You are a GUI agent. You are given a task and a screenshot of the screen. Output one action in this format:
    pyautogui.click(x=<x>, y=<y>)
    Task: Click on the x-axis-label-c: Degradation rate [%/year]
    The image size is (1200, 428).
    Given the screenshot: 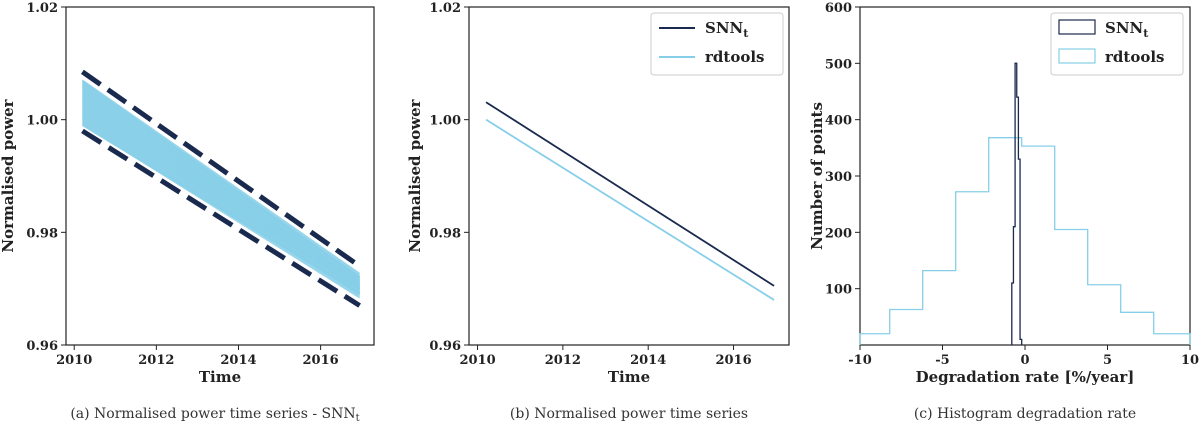 What is the action you would take?
    pyautogui.click(x=1025, y=377)
    